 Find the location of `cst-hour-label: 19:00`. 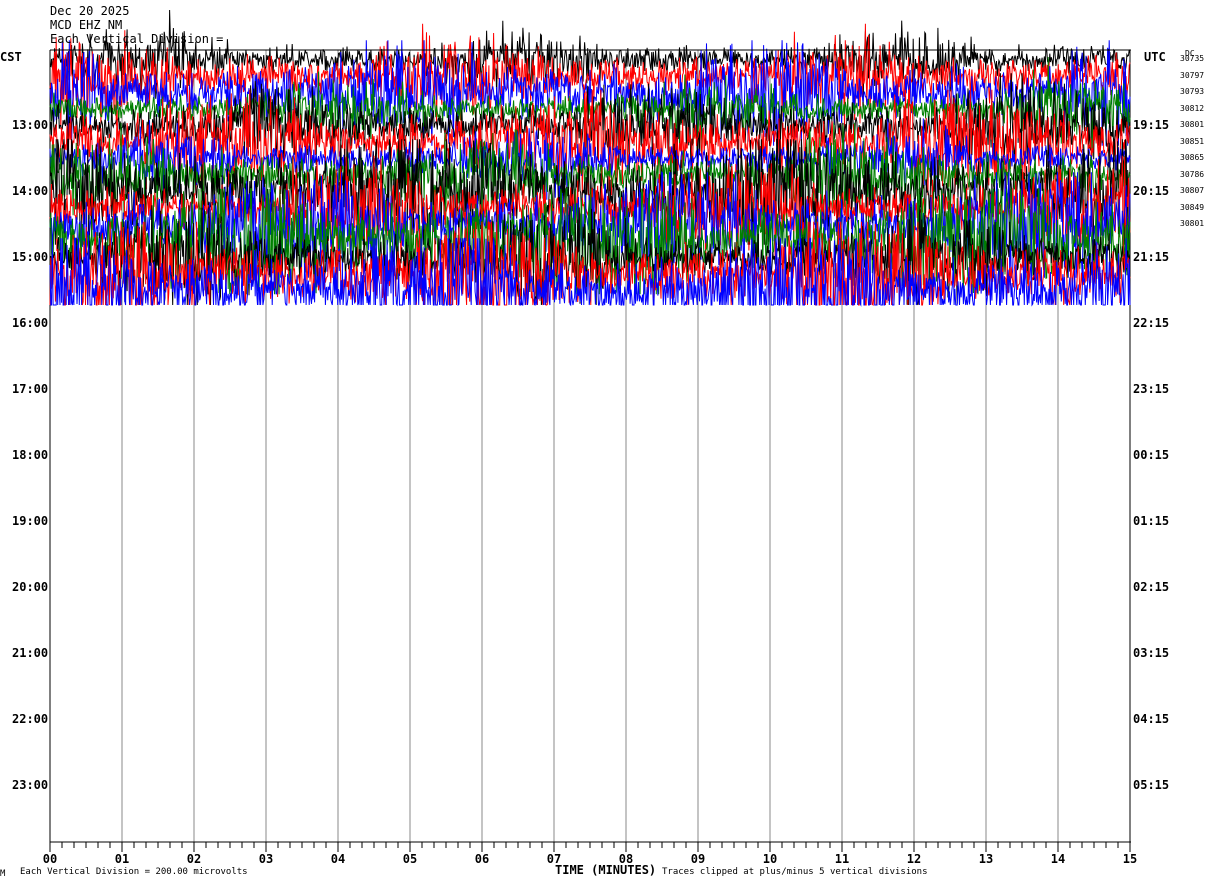

cst-hour-label: 19:00 is located at coordinates (30, 521).